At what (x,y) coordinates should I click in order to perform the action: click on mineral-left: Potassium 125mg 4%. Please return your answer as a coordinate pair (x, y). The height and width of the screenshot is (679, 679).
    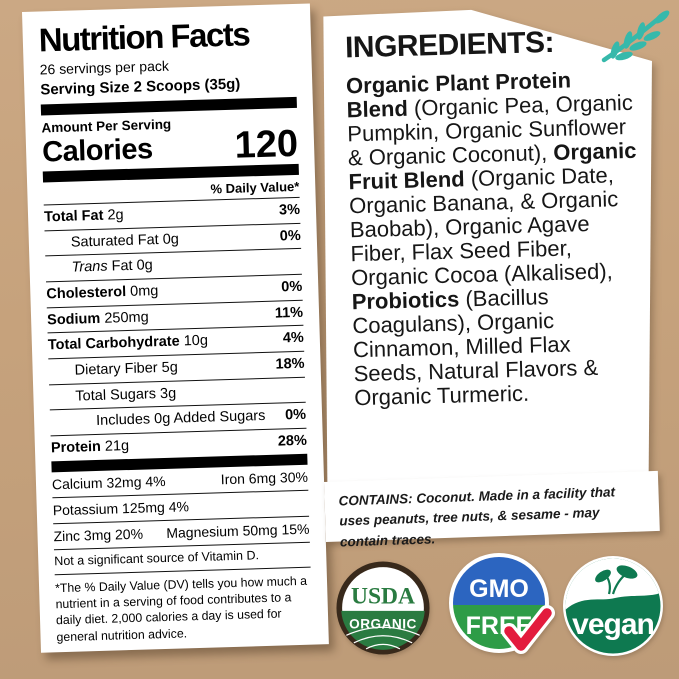
    Looking at the image, I should click on (121, 508).